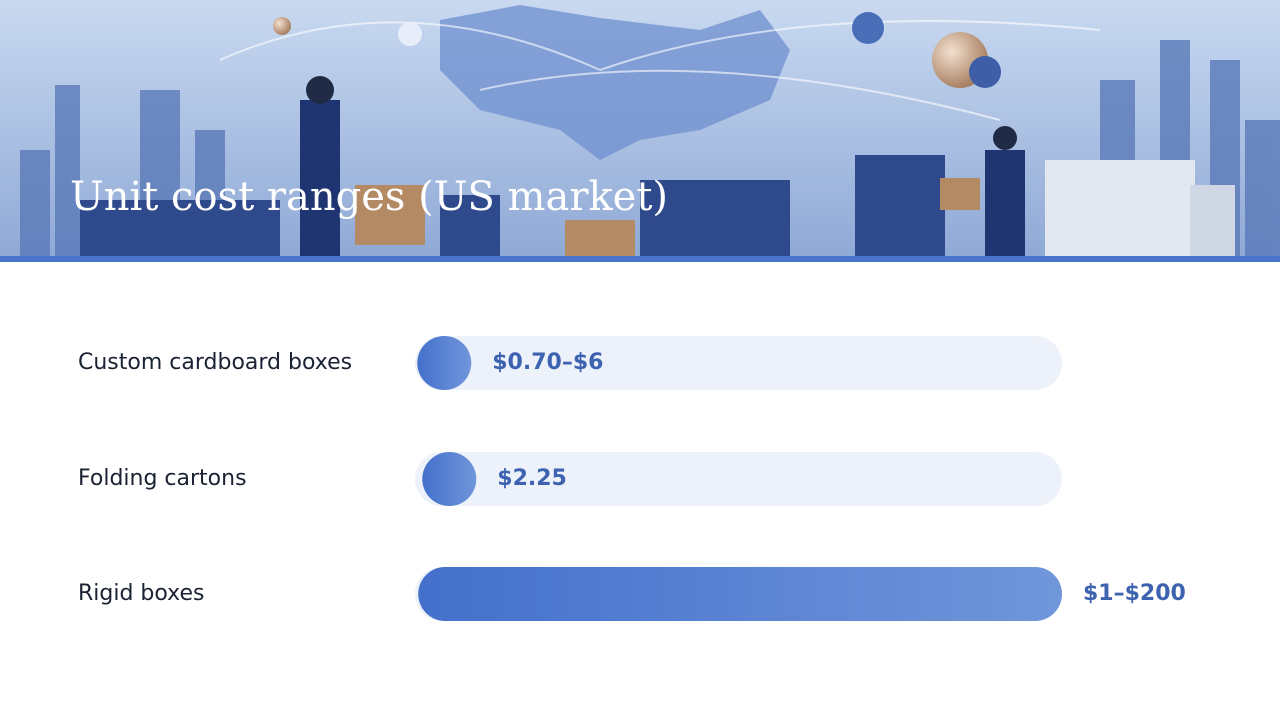 This screenshot has height=720, width=1280. Describe the element at coordinates (1134, 593) in the screenshot. I see `value-label: $1–$200` at that location.